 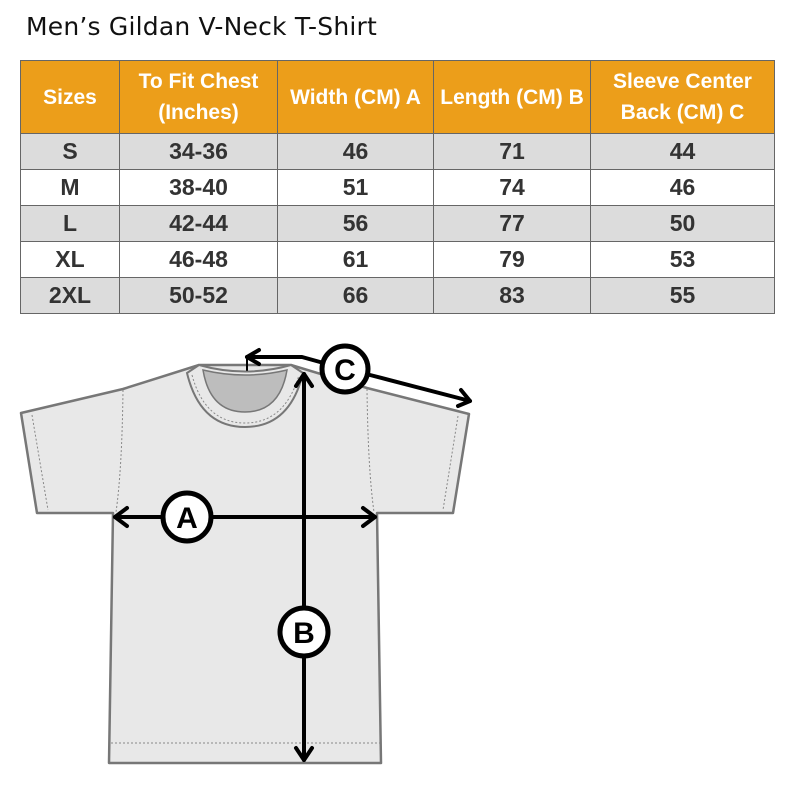 What do you see at coordinates (355, 223) in the screenshot?
I see `table-cell: 56` at bounding box center [355, 223].